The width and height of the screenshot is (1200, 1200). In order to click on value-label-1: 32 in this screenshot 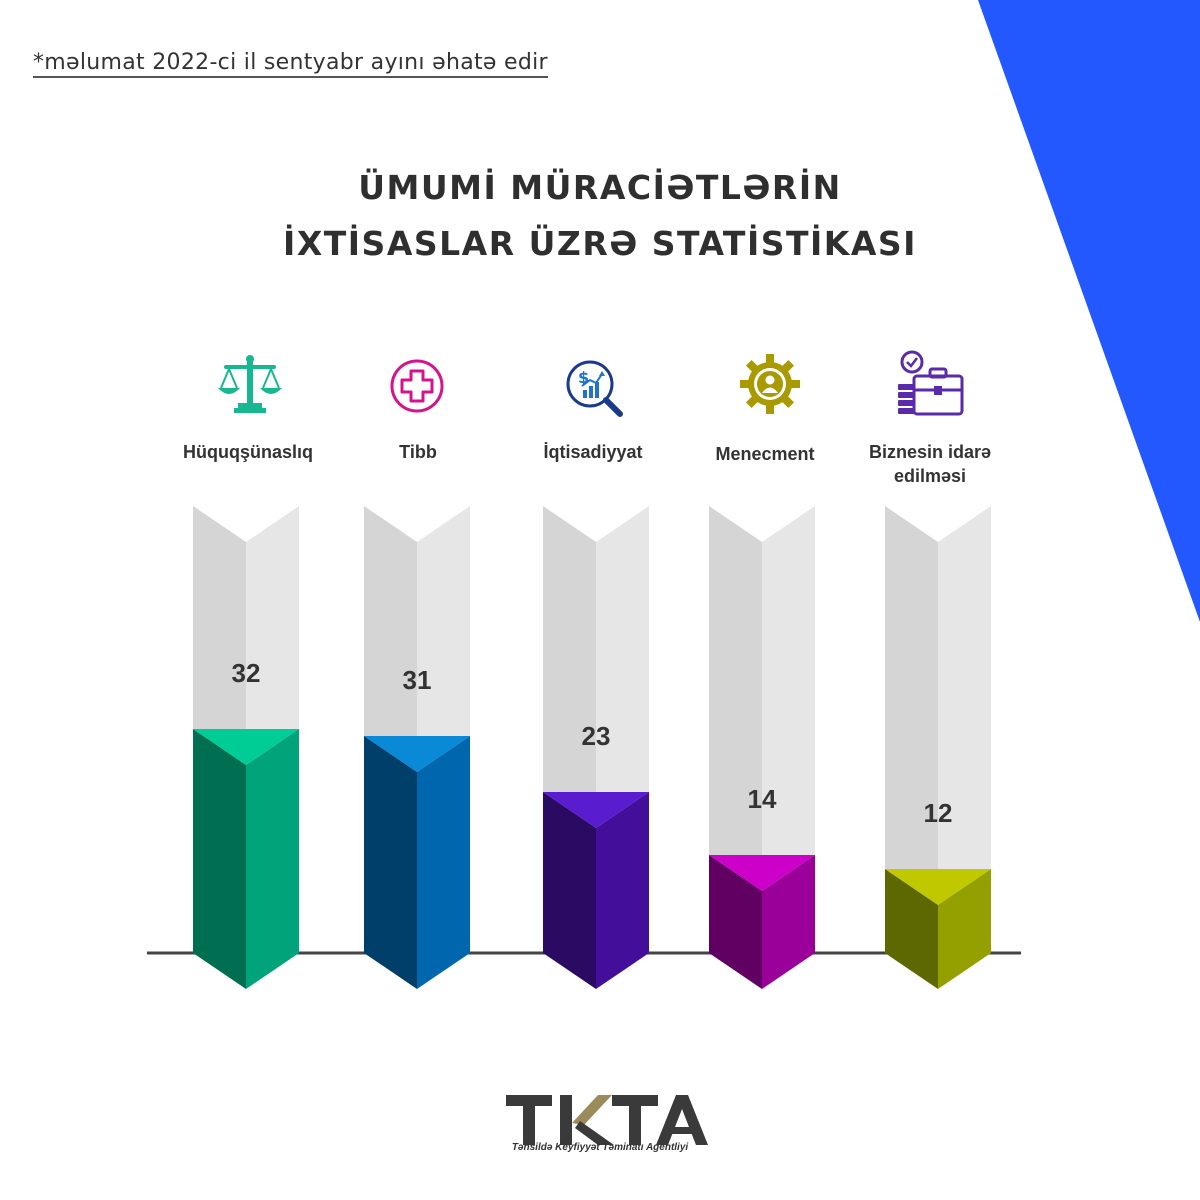, I will do `click(246, 673)`.